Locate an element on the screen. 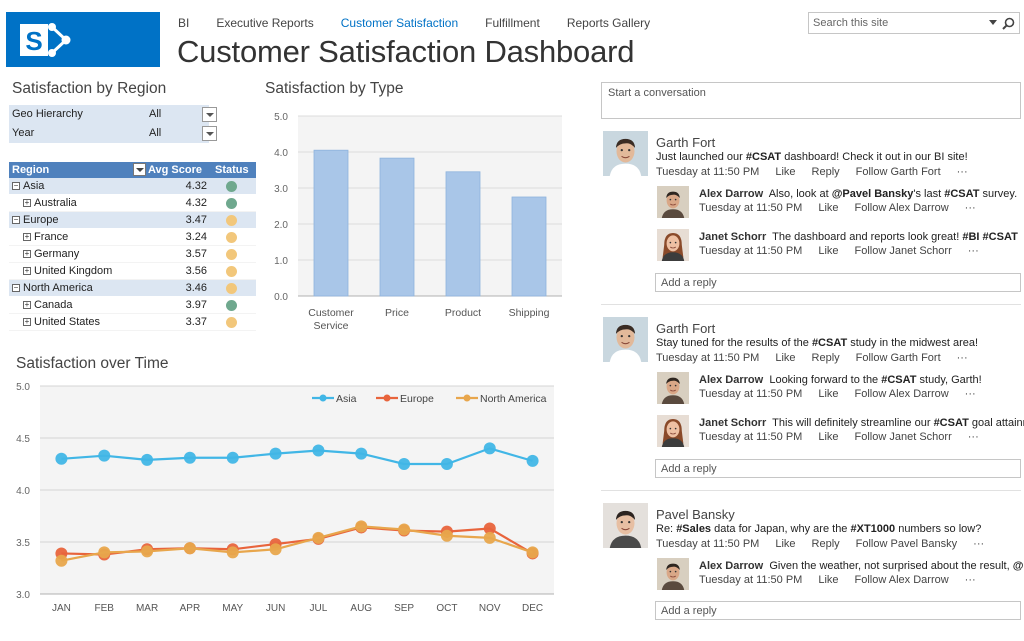 Image resolution: width=1024 pixels, height=641 pixels. sharepoint-logo: S is located at coordinates (83, 39).